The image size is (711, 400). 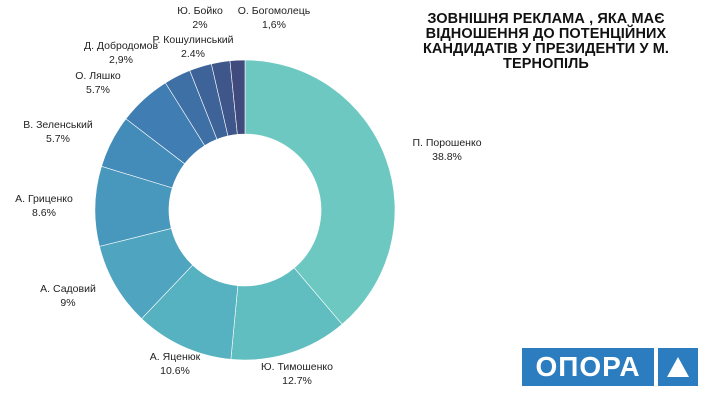 What do you see at coordinates (446, 143) in the screenshot?
I see `slice-label-1: П. Порошенко` at bounding box center [446, 143].